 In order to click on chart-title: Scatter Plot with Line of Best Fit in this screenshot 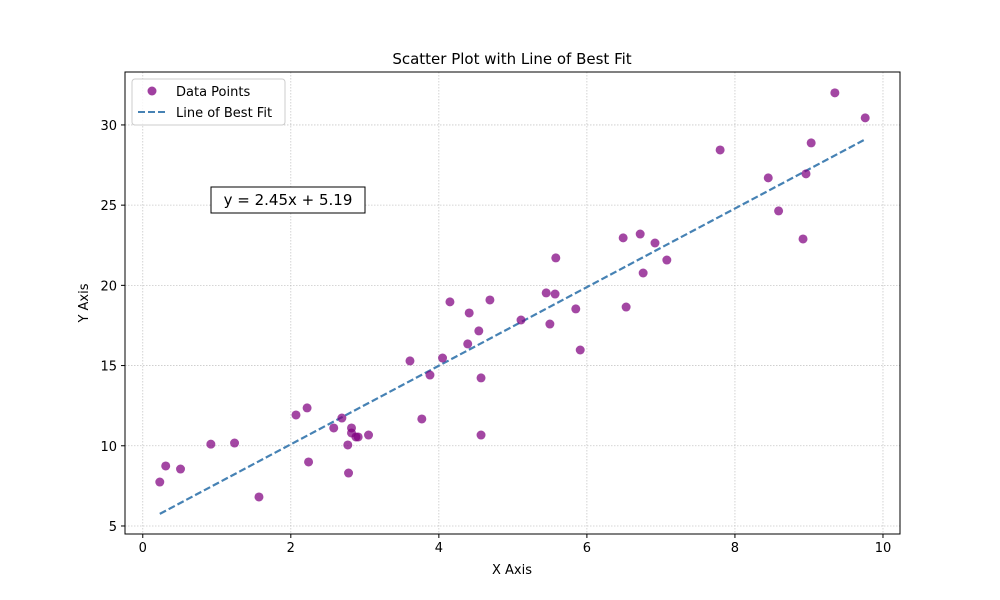, I will do `click(511, 59)`.